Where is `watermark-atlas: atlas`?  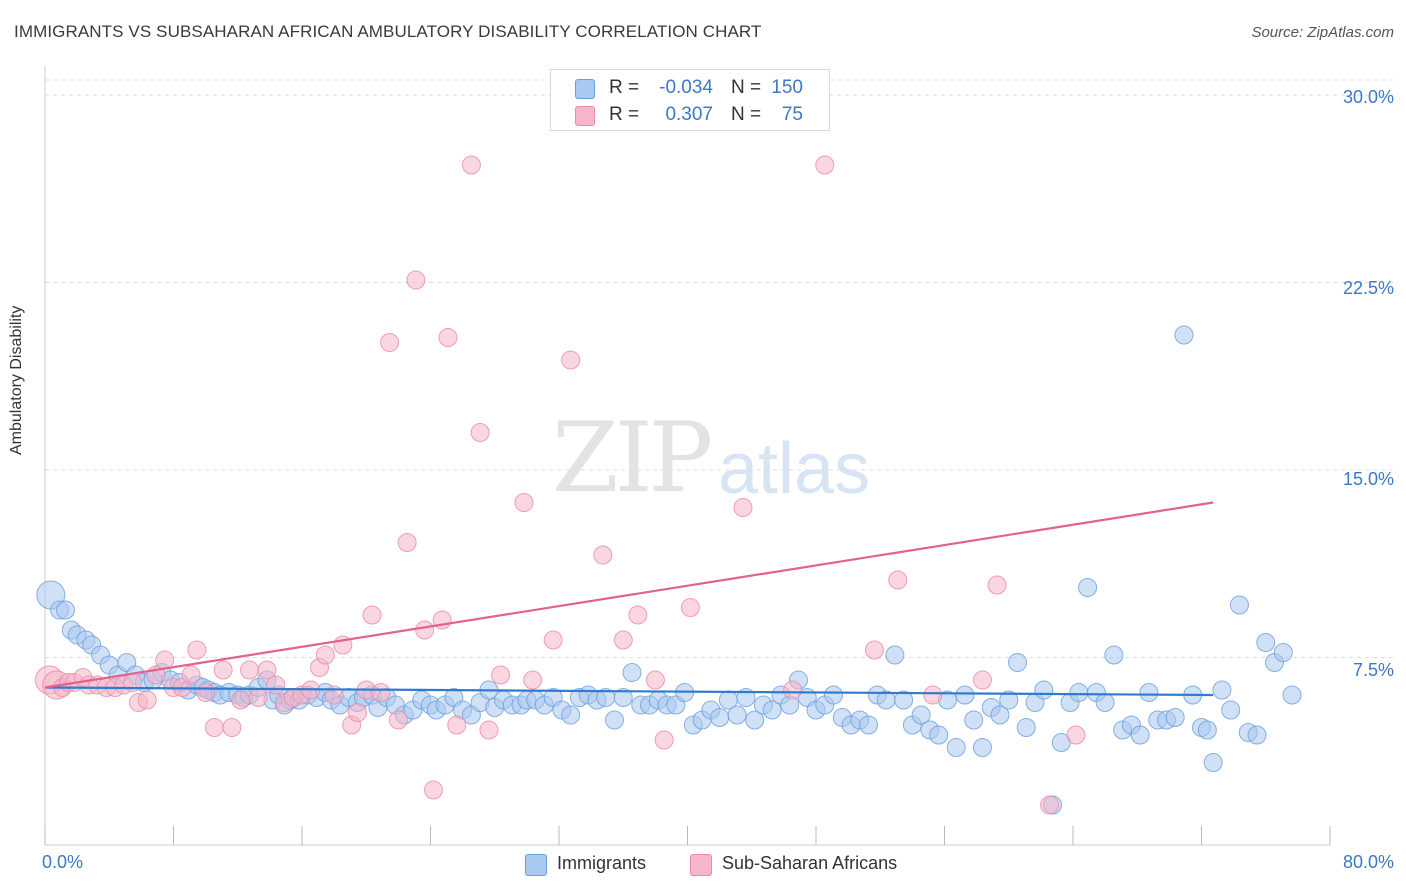
watermark-atlas: atlas is located at coordinates (794, 469).